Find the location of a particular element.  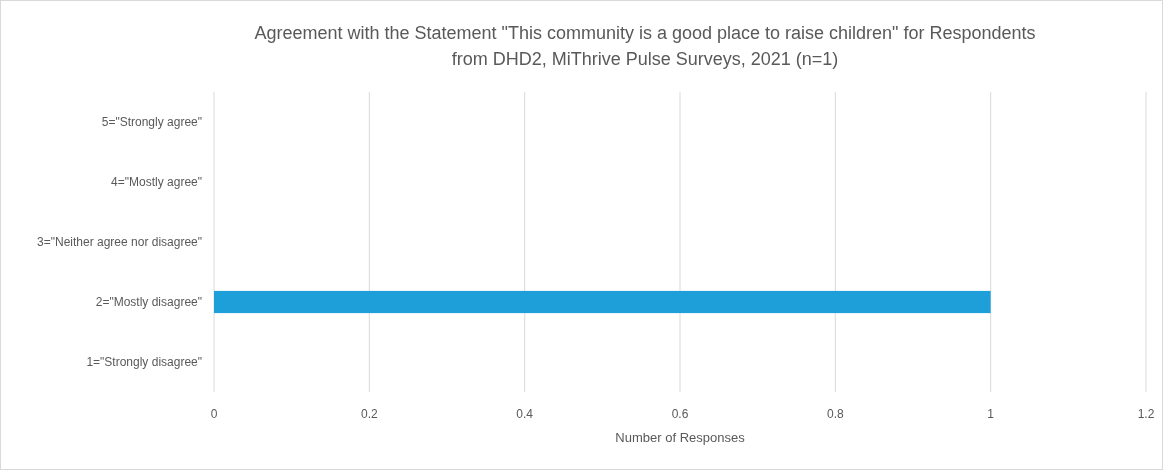

x-tick-label: 1 is located at coordinates (991, 414).